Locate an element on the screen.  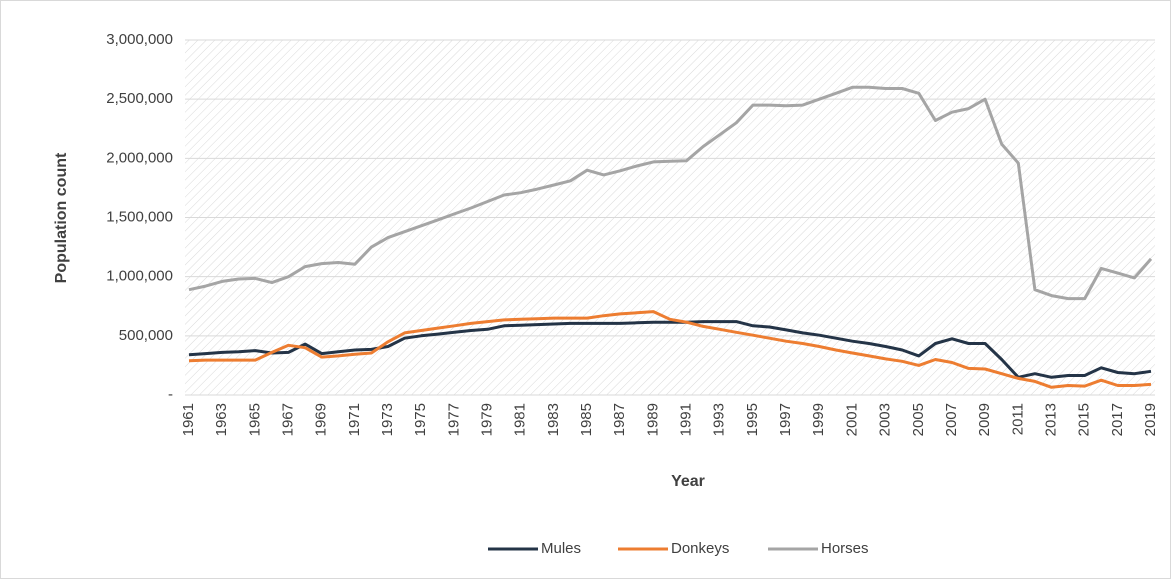
x-tick-label: 1963 is located at coordinates (221, 419).